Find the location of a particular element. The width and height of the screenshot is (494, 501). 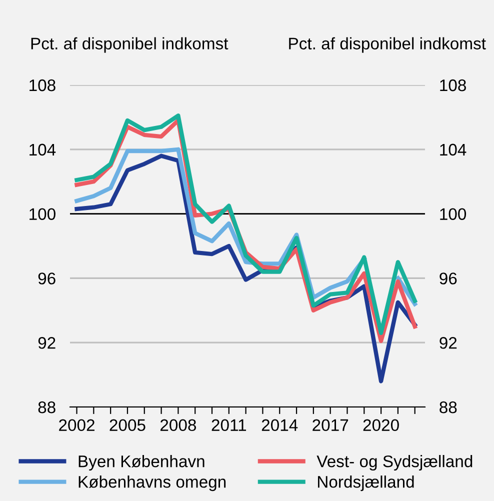

y2-tick-label: 108 is located at coordinates (453, 85).